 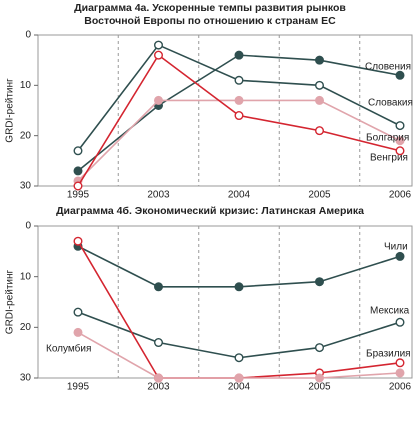 I want to click on series-label: Словакия, so click(x=390, y=103).